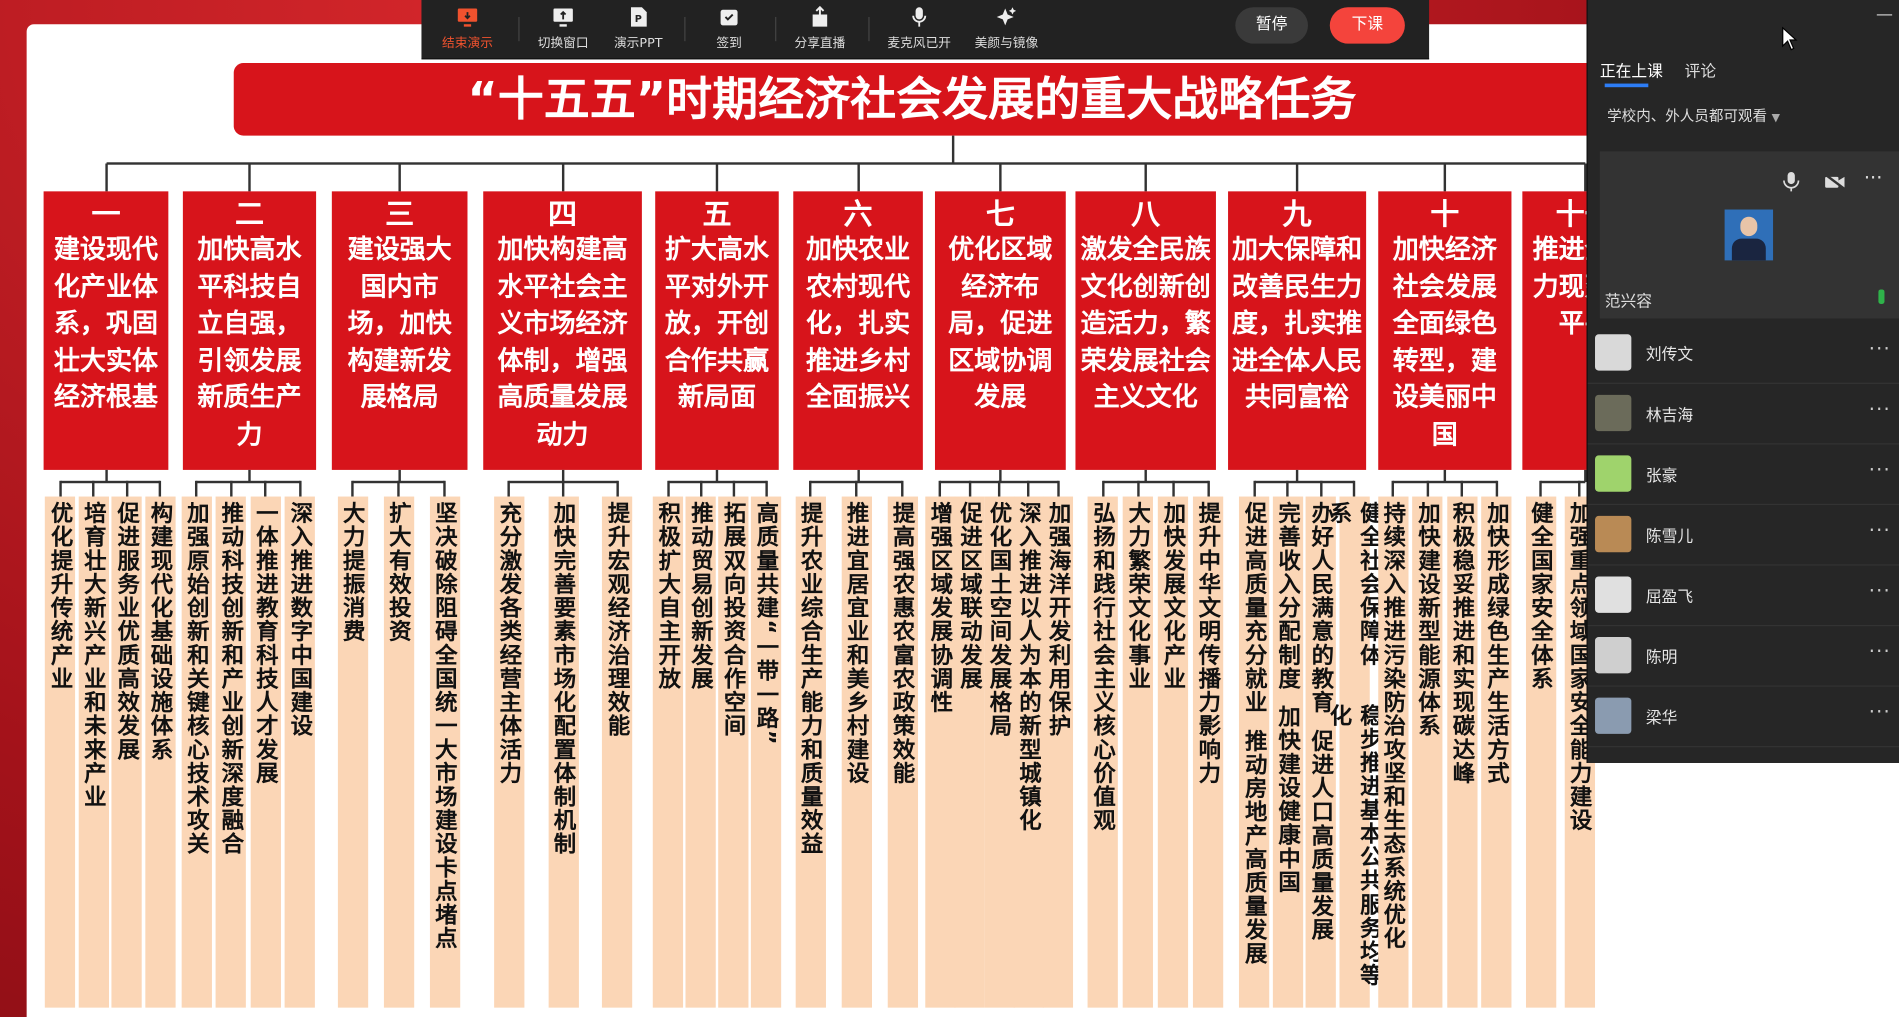 The height and width of the screenshot is (1017, 1899). I want to click on toolbar-button: 切换窗口, so click(563, 28).